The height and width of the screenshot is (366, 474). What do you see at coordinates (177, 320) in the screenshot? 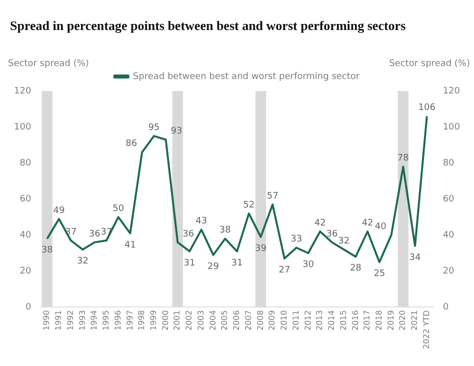
I see `x-tick-label: 2001` at bounding box center [177, 320].